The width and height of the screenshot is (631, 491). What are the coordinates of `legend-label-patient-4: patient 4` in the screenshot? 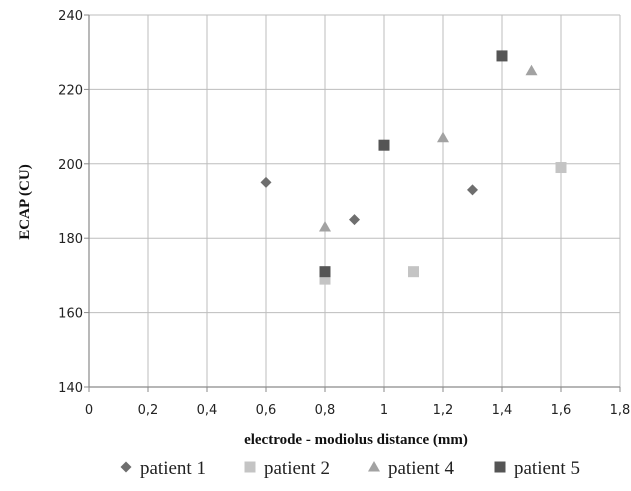 It's located at (421, 468).